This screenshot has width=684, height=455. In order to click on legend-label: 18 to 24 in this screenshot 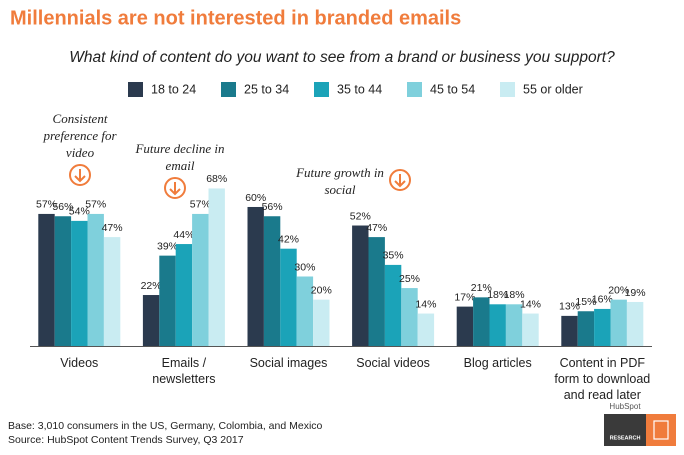, I will do `click(173, 89)`.